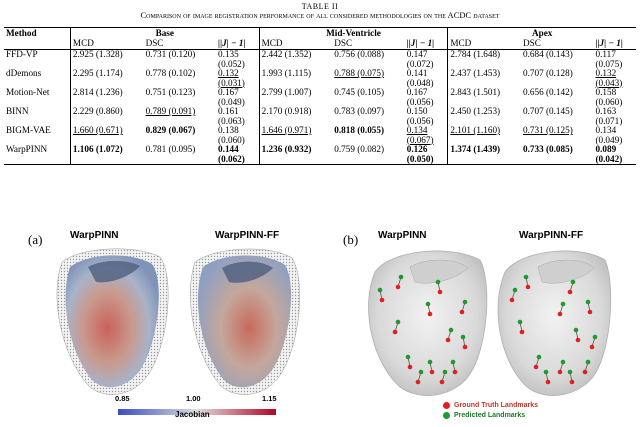 This screenshot has width=640, height=427. Describe the element at coordinates (359, 130) in the screenshot. I see `metric-value: 0.818 (0.055)` at that location.